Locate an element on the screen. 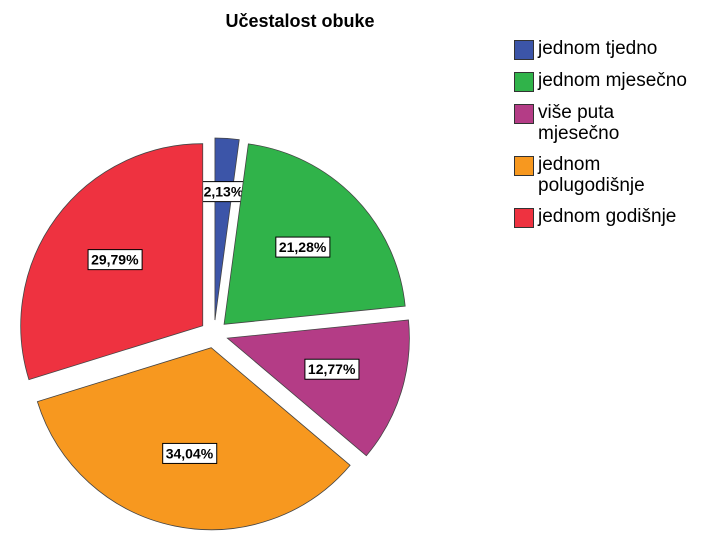 The height and width of the screenshot is (538, 702). legend-item: više puta mjesečno is located at coordinates (607, 123).